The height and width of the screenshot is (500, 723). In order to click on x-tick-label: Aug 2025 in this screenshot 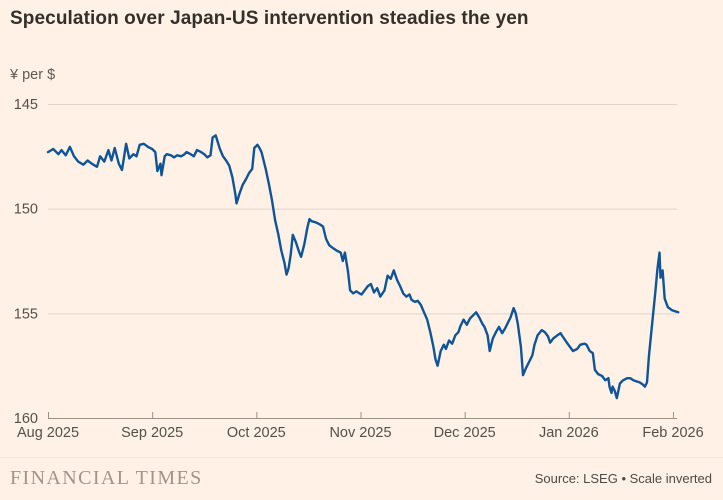, I will do `click(48, 433)`.